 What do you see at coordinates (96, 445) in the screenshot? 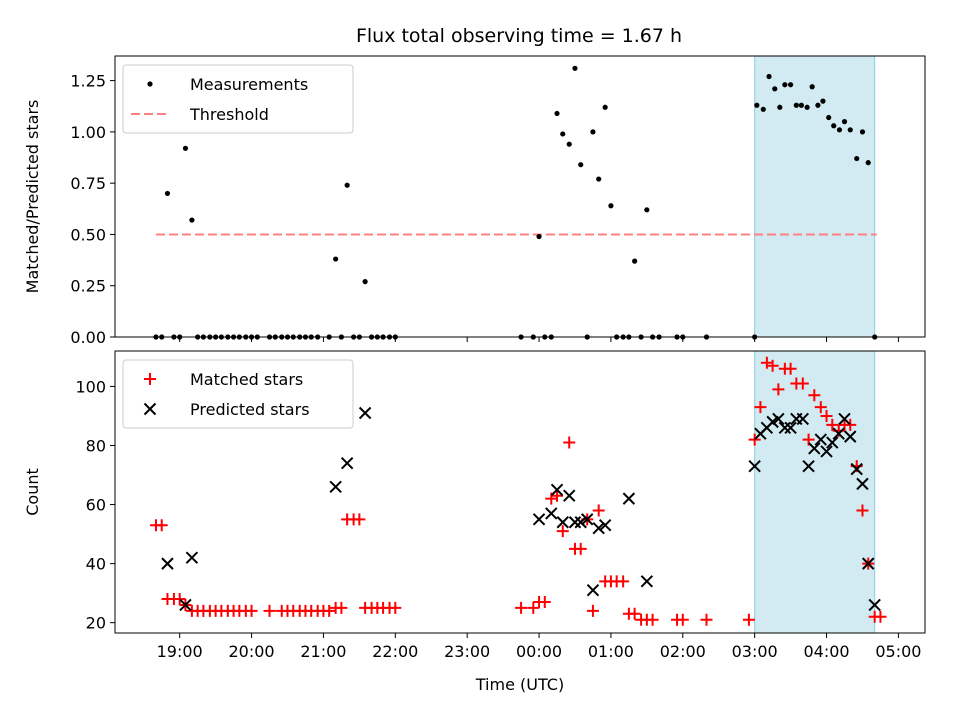
I see `y-tick-label: 80` at bounding box center [96, 445].